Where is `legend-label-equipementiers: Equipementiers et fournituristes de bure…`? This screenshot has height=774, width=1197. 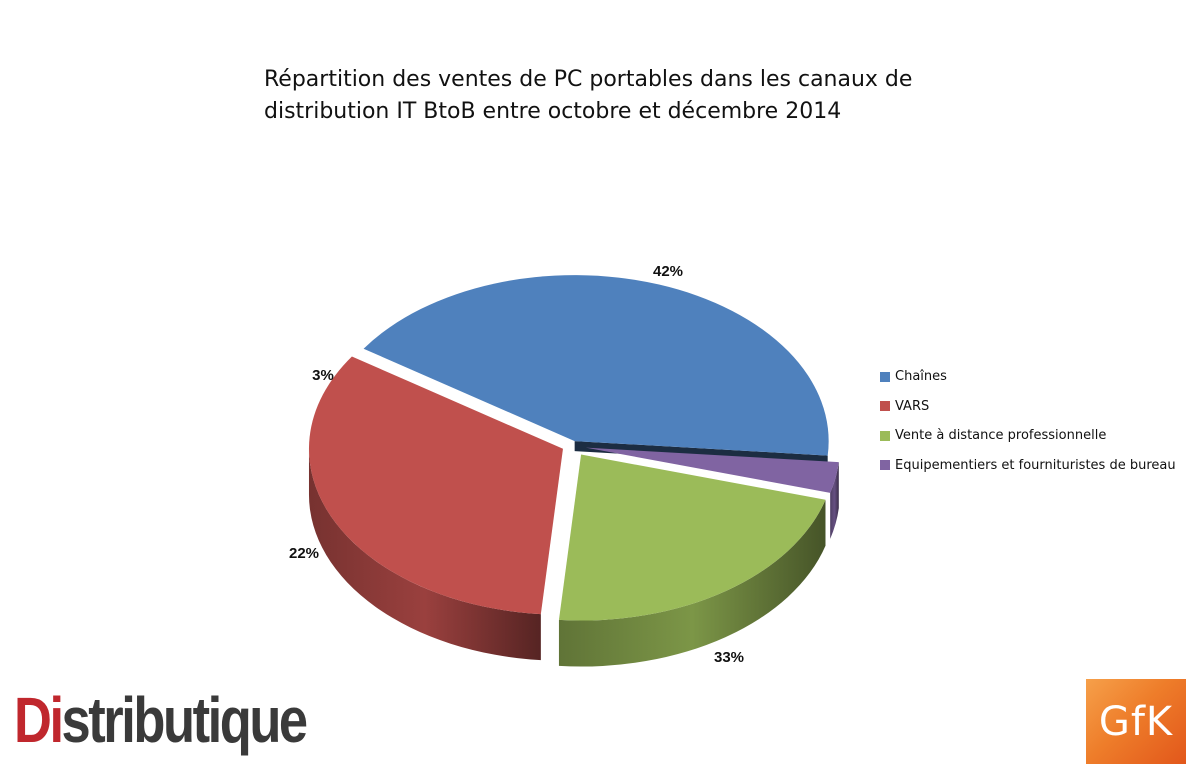 legend-label-equipementiers: Equipementiers et fournituristes de bure… is located at coordinates (1035, 465).